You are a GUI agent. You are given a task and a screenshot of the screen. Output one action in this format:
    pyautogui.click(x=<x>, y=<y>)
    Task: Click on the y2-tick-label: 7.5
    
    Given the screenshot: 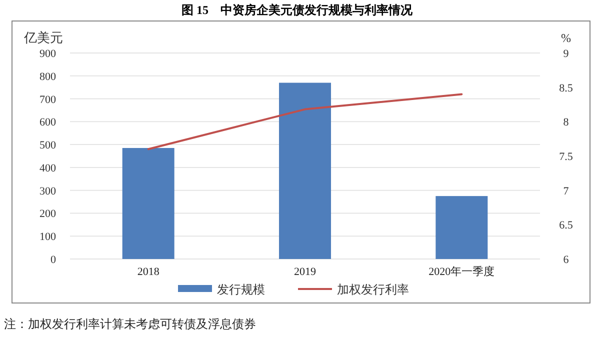 What is the action you would take?
    pyautogui.click(x=566, y=157)
    